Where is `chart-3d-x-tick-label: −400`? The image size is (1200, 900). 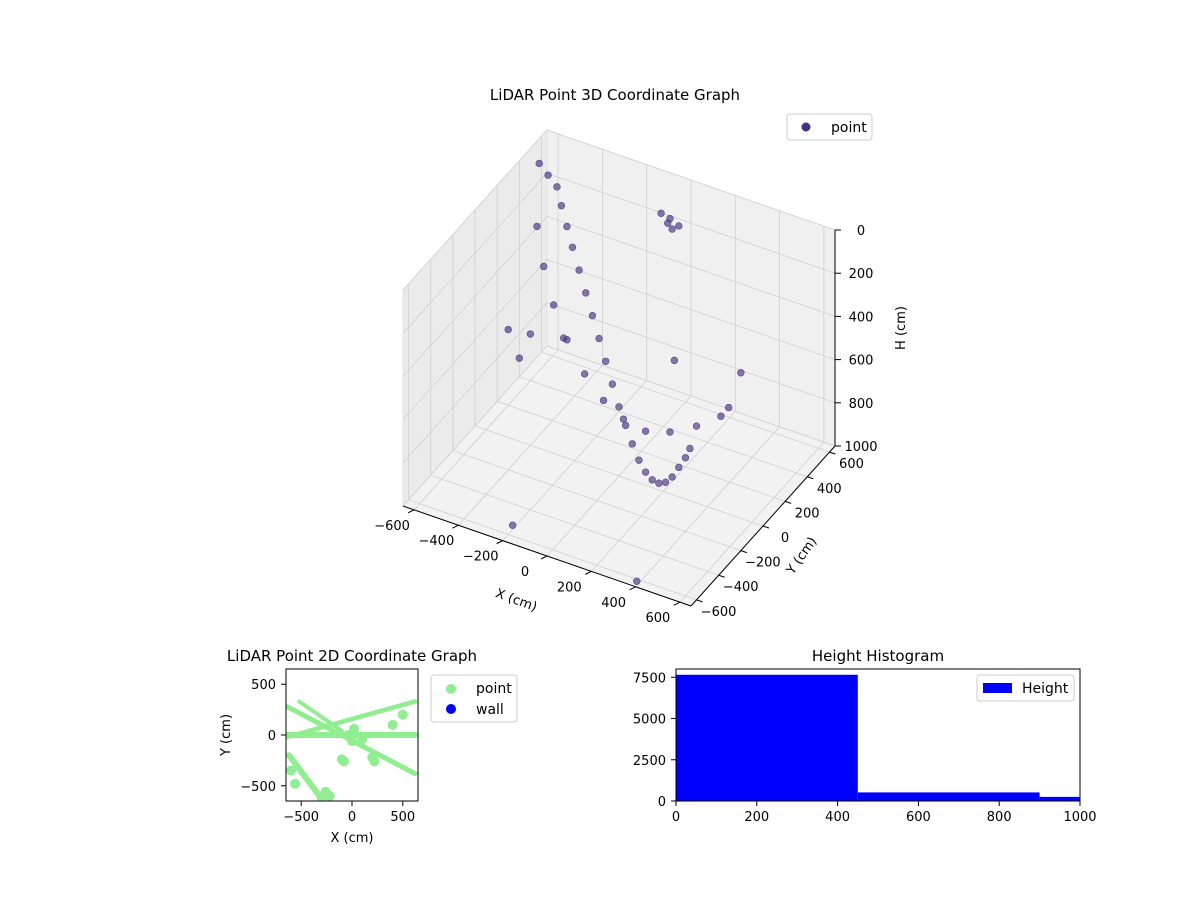
chart-3d-x-tick-label: −400 is located at coordinates (437, 541).